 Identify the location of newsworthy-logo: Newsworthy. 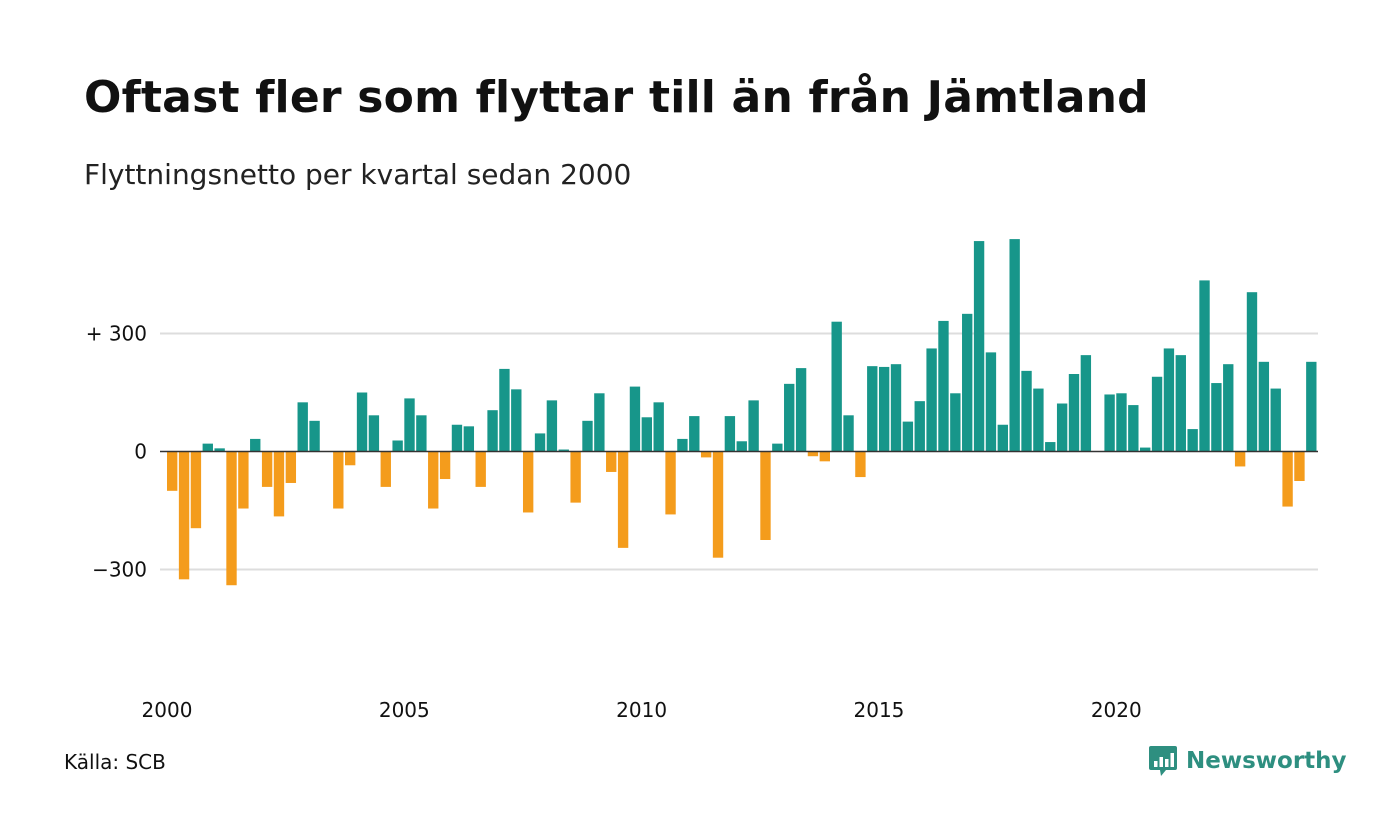
(1247, 761).